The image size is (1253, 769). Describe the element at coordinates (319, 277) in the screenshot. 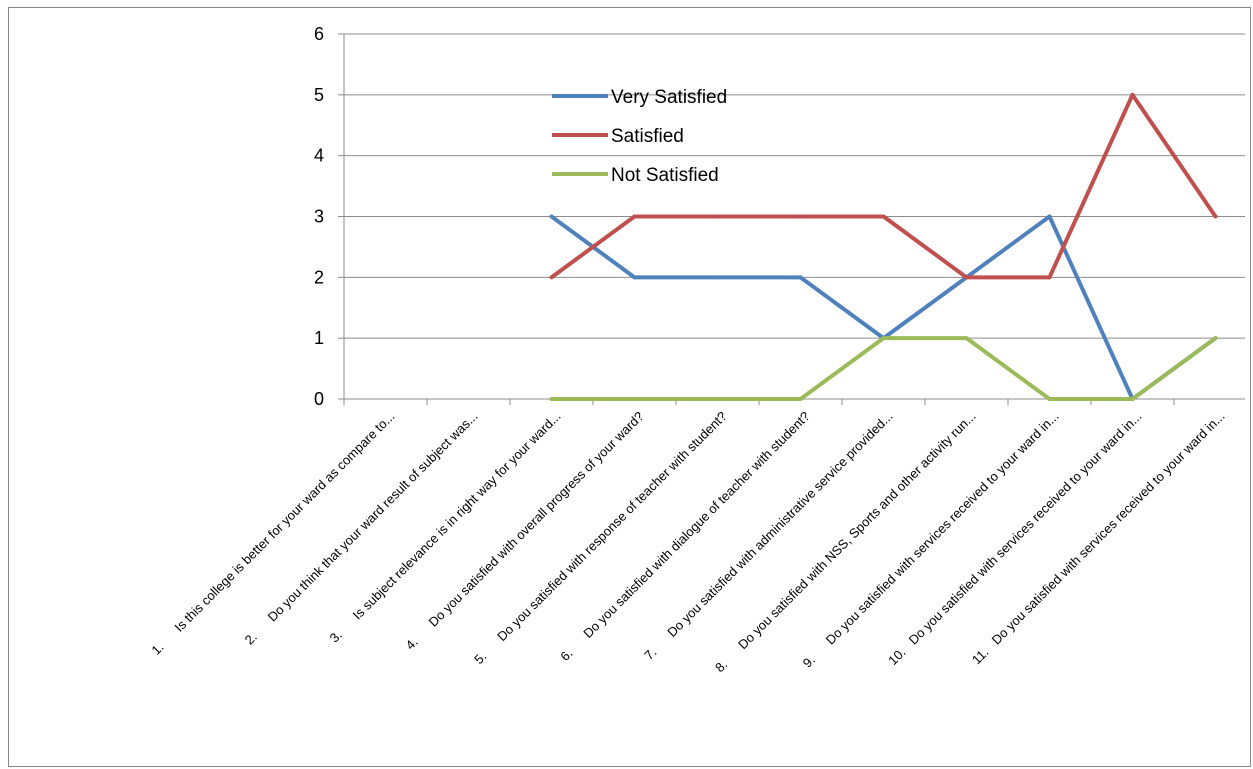

I see `y-tick-label: 2` at that location.